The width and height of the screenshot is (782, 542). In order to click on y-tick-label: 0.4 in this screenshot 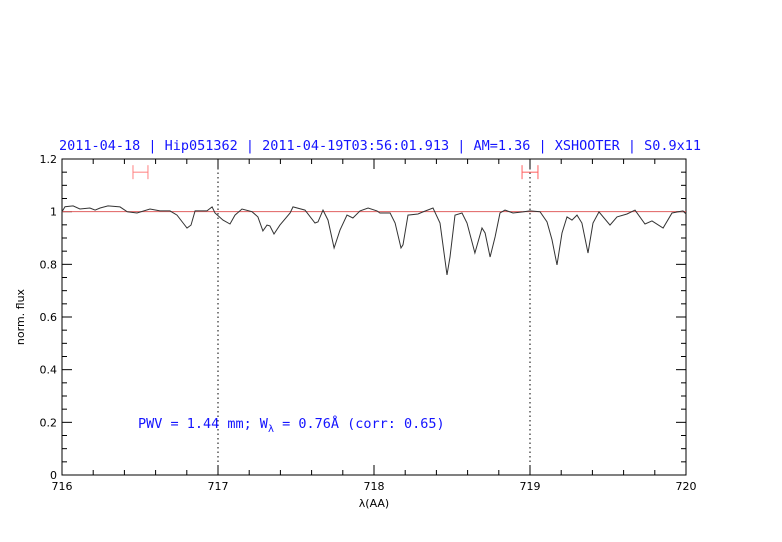, I will do `click(49, 370)`.